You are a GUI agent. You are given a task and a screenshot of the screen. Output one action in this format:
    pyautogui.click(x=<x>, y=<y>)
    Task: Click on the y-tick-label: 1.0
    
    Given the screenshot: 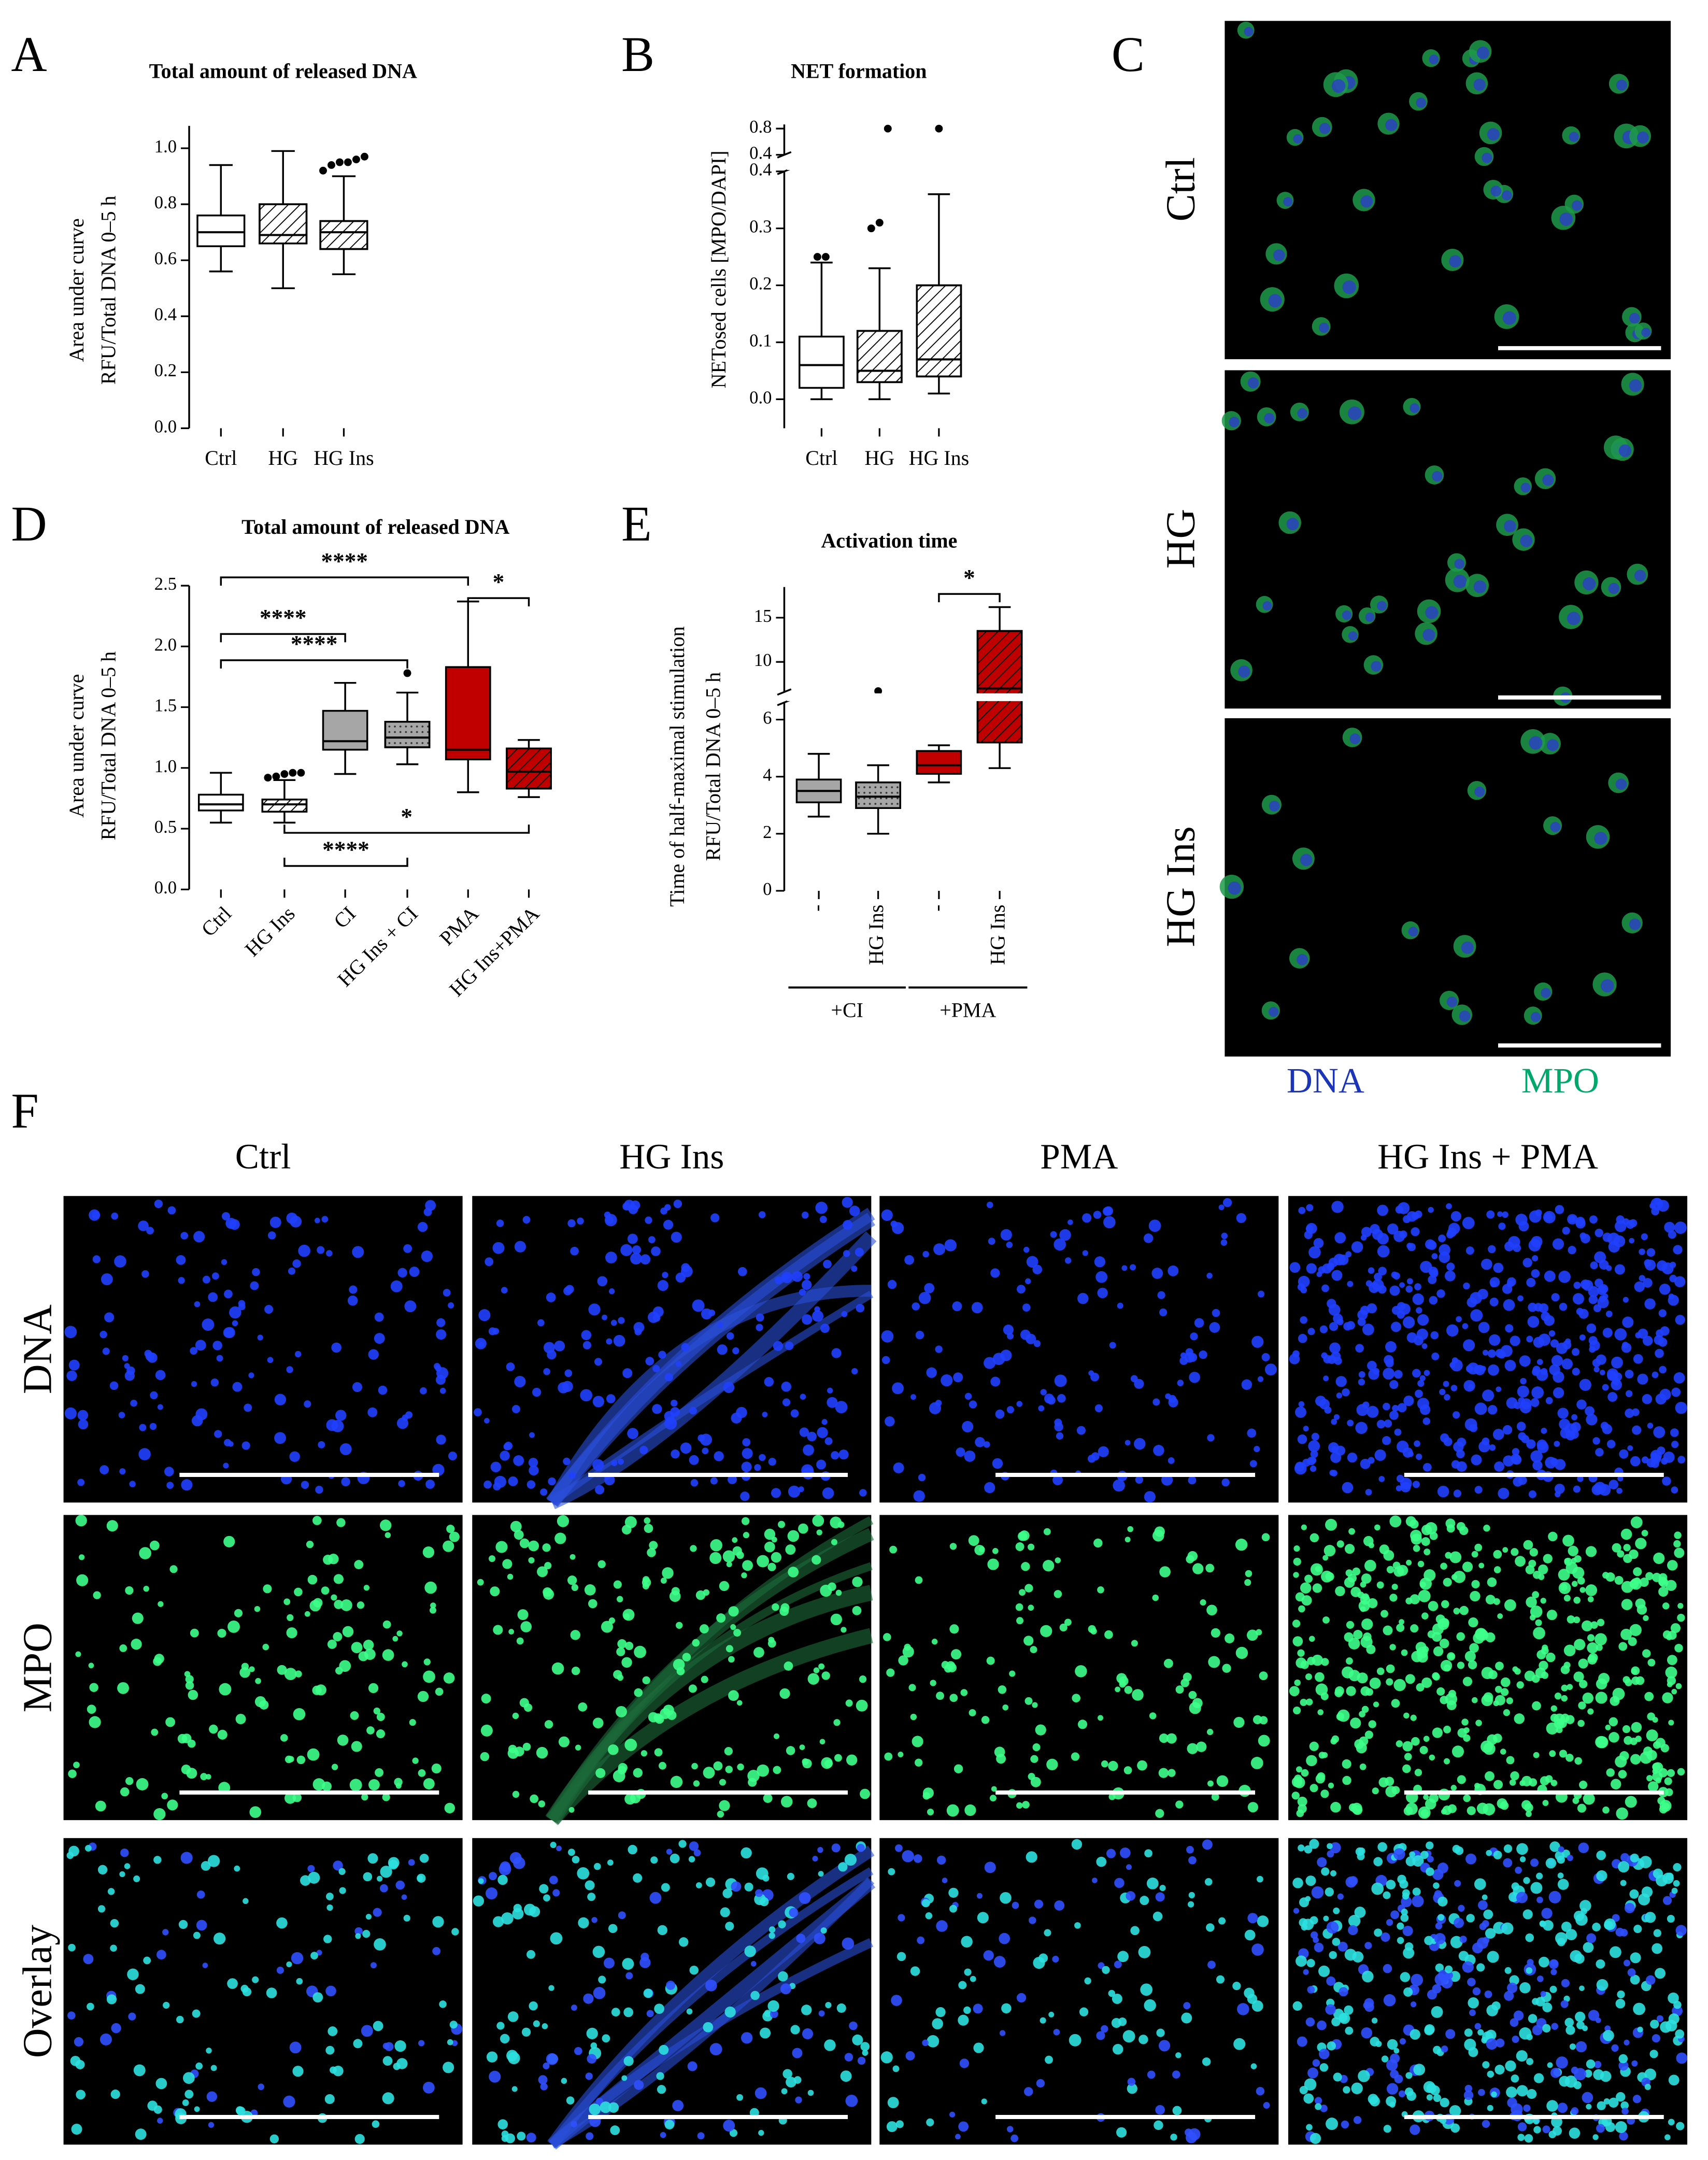 What is the action you would take?
    pyautogui.click(x=165, y=147)
    